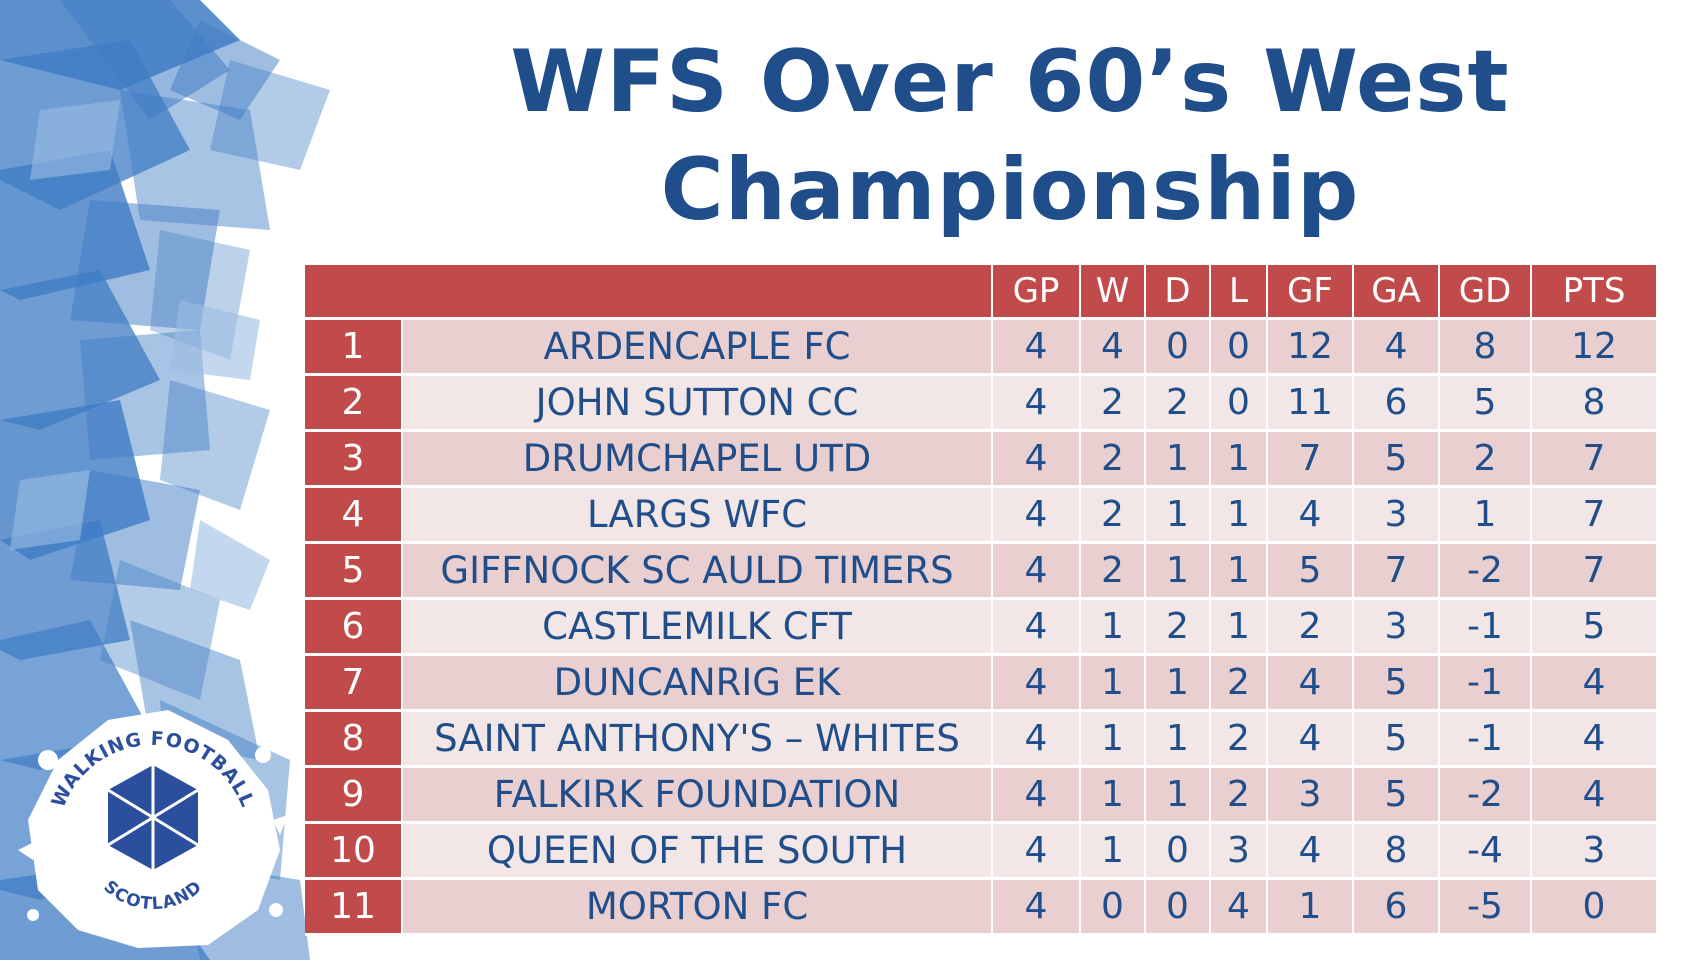 The image size is (1707, 960). I want to click on table-row: 8 SAINT ANTHONY'S – WHITES 4 1 1 2 4 5 -1 4, so click(980, 740).